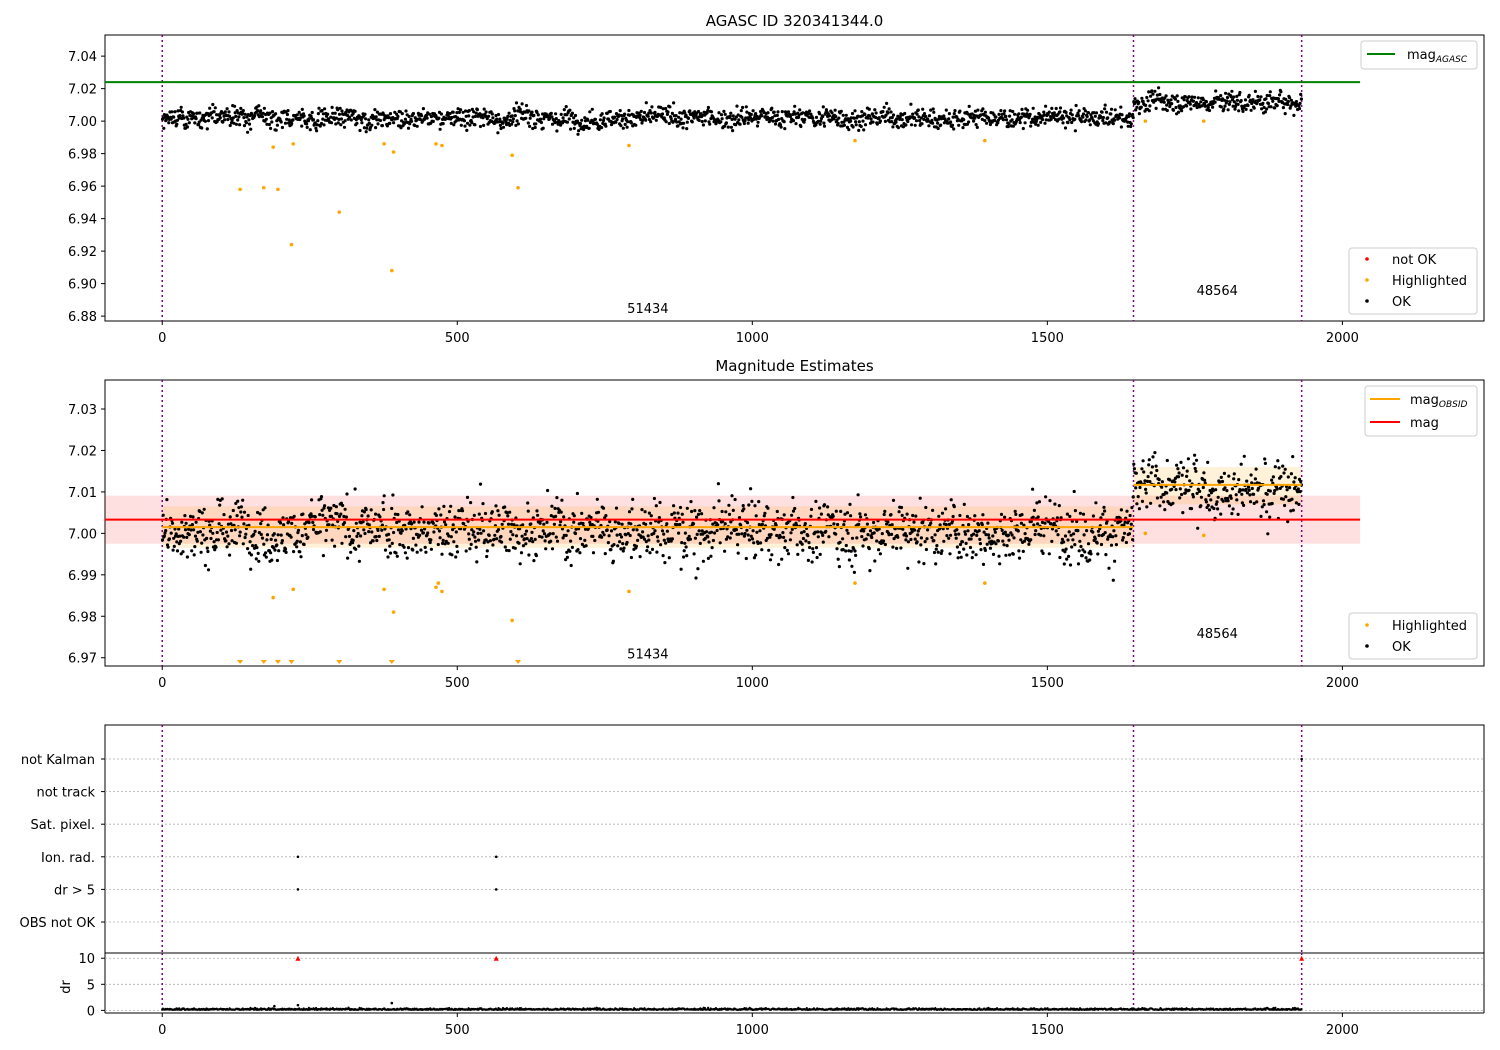  What do you see at coordinates (1367, 646) in the screenshot?
I see `legend-marker` at bounding box center [1367, 646].